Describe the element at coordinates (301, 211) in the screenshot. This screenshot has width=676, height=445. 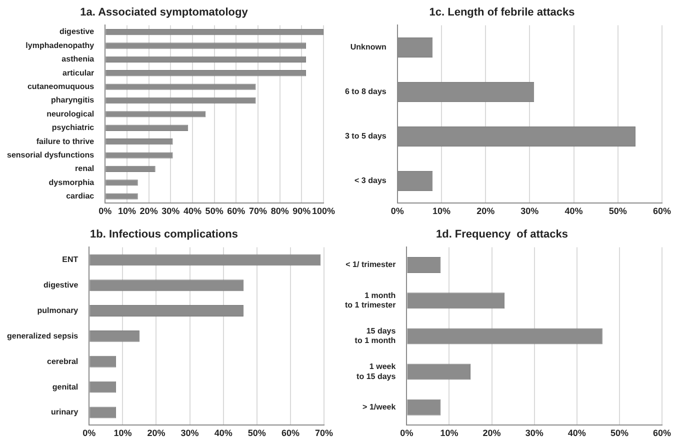
I see `x-tick-label: 90%` at that location.